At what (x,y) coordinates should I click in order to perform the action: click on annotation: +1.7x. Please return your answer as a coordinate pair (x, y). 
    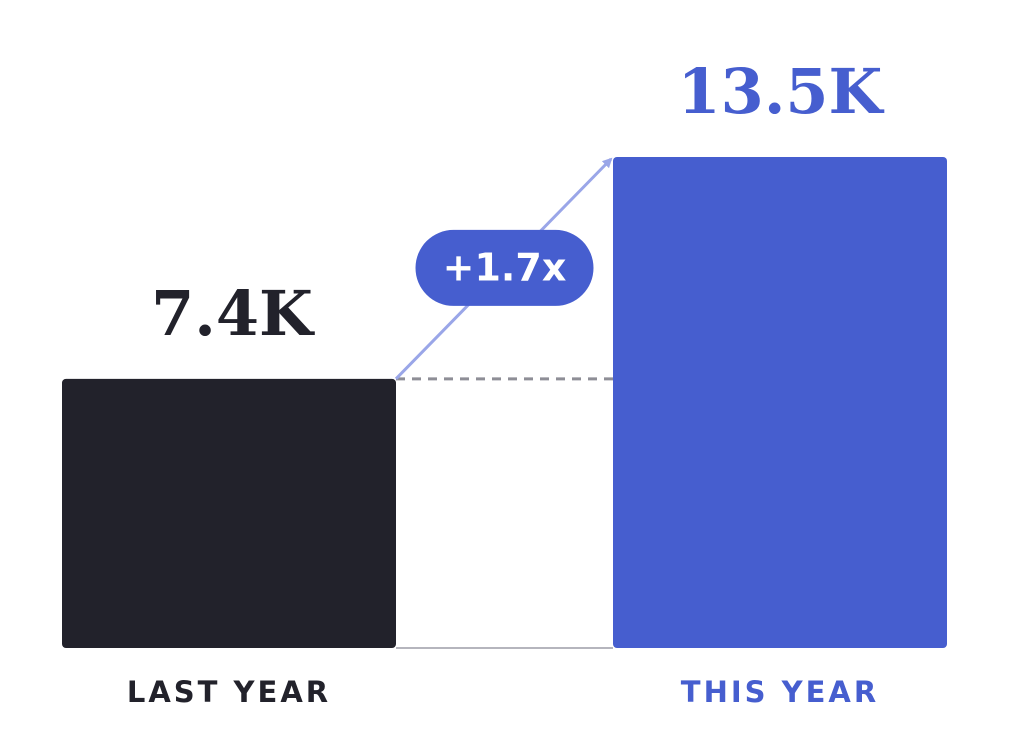
    Looking at the image, I should click on (505, 267).